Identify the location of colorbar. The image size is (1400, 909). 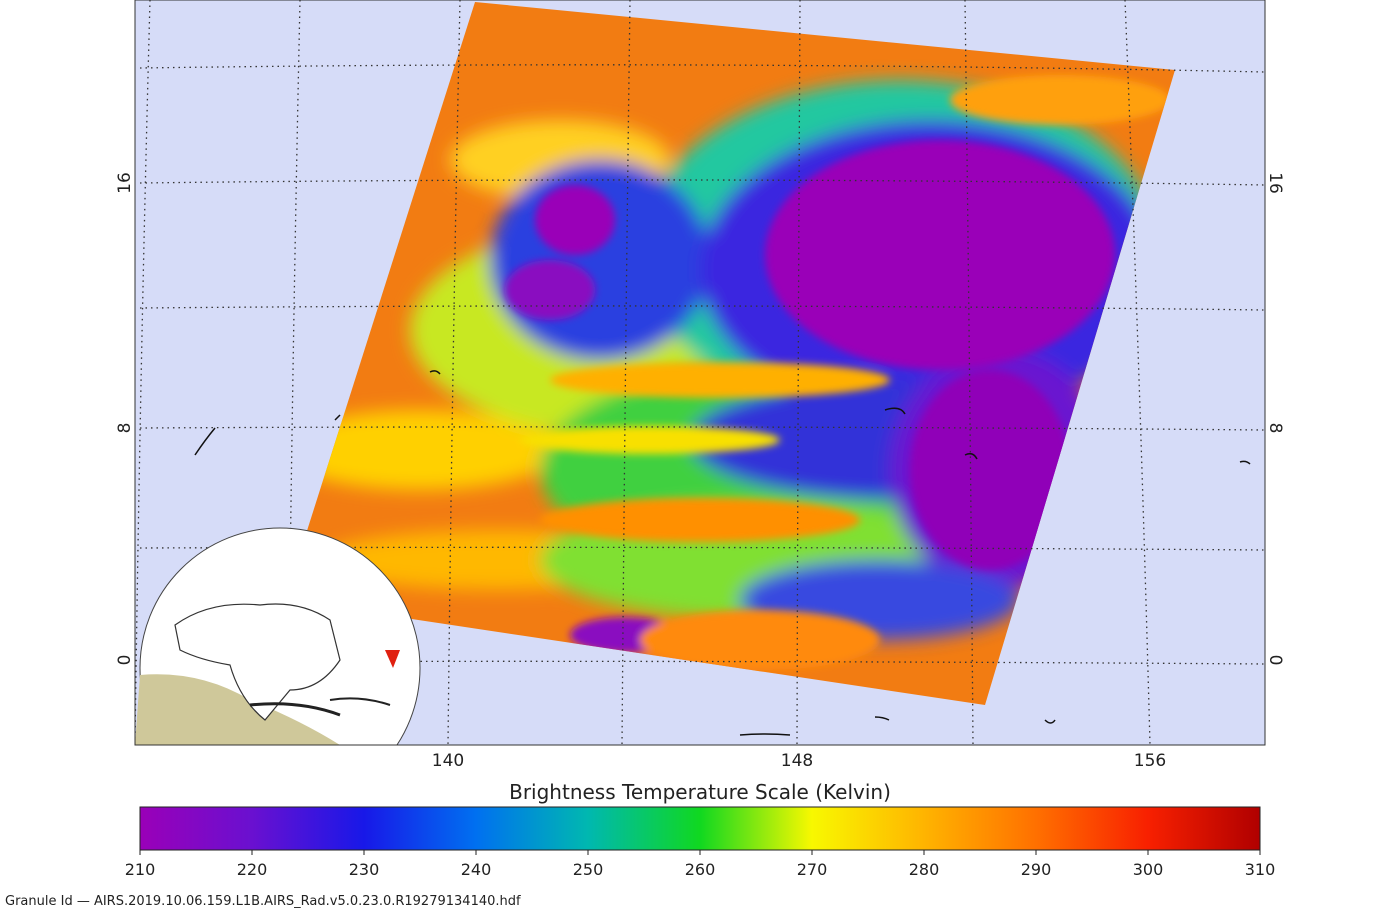
(700, 828).